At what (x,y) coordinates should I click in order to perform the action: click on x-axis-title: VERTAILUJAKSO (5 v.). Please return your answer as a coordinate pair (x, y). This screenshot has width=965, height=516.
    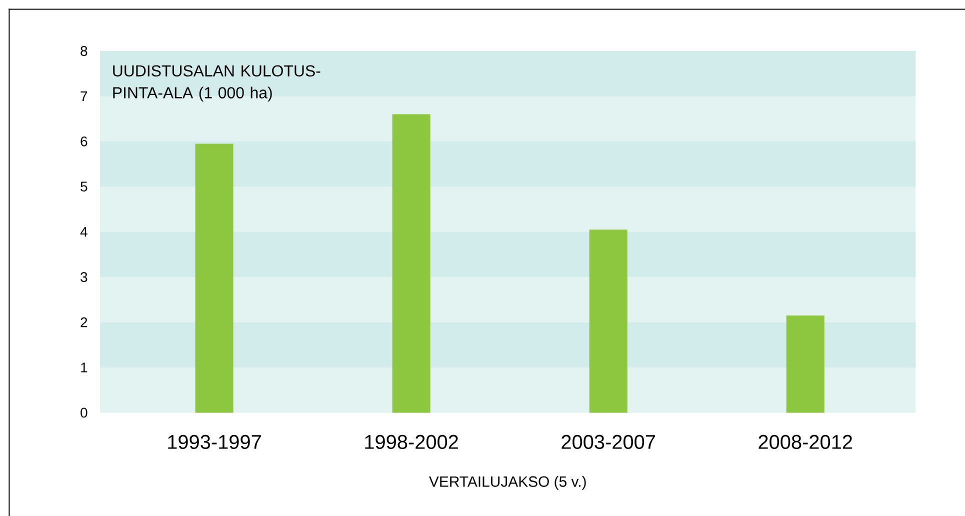
    Looking at the image, I should click on (507, 483).